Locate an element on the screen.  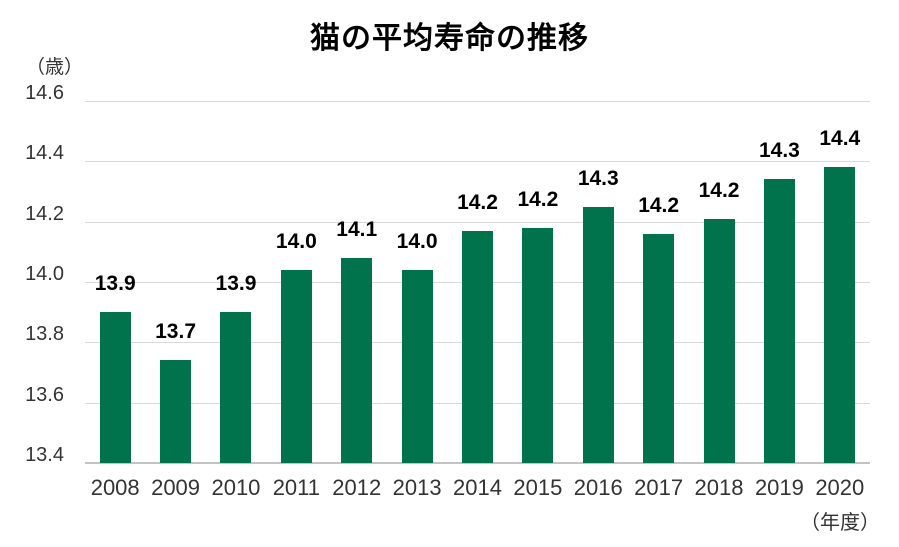
bar-2014 is located at coordinates (477, 346).